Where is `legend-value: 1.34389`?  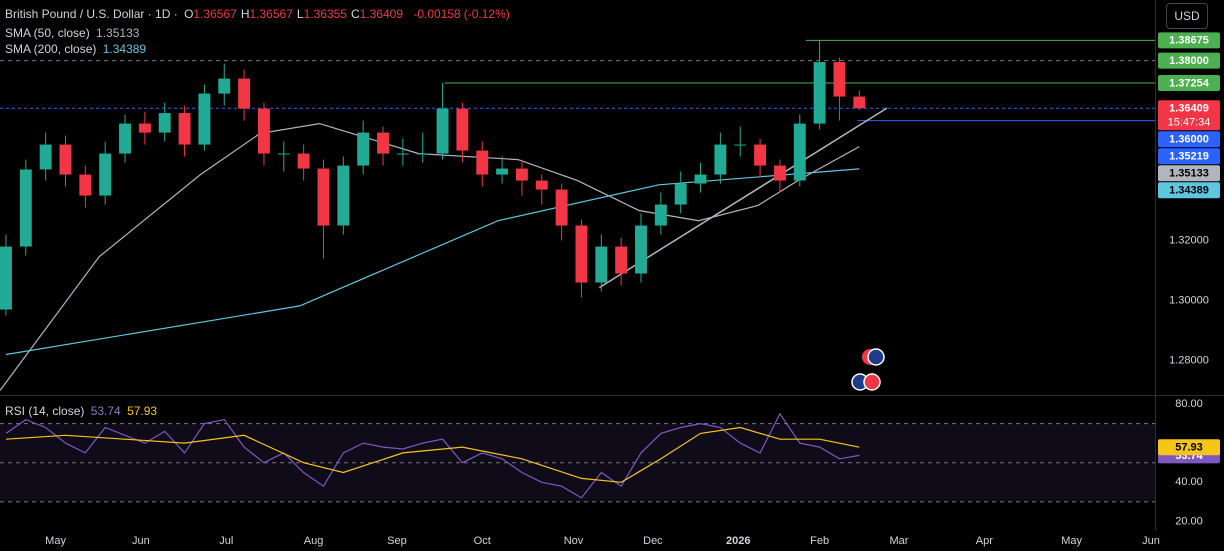
legend-value: 1.34389 is located at coordinates (124, 49).